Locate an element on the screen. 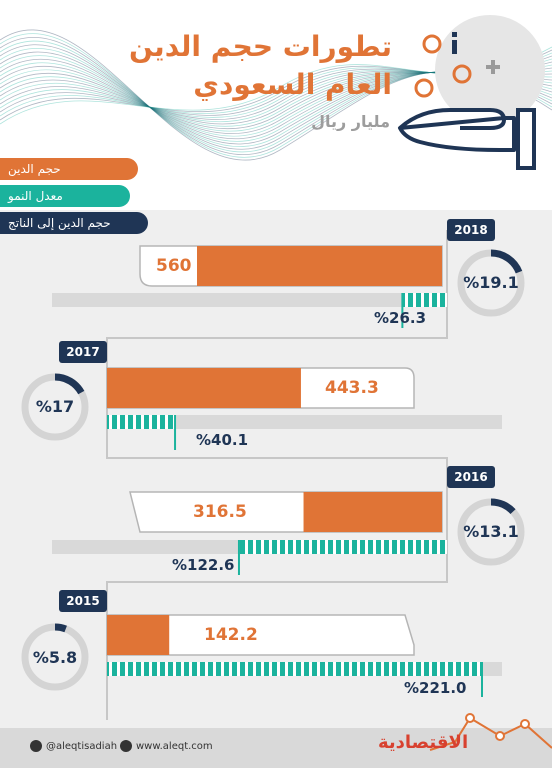  ratio-label-2018: %19.1 is located at coordinates (491, 282).